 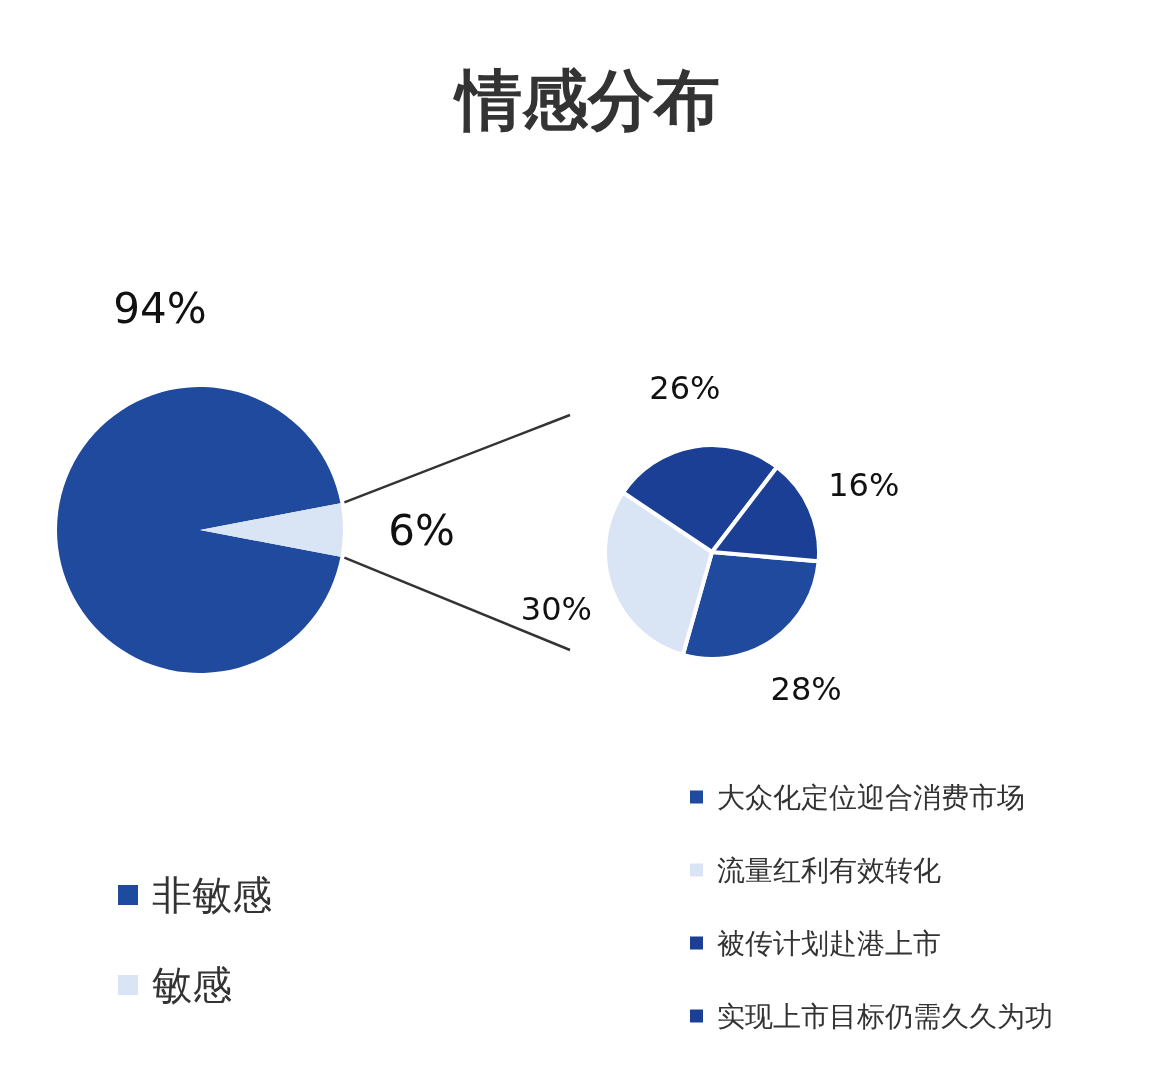 What do you see at coordinates (829, 870) in the screenshot?
I see `legend-label: 流量红利有效转化` at bounding box center [829, 870].